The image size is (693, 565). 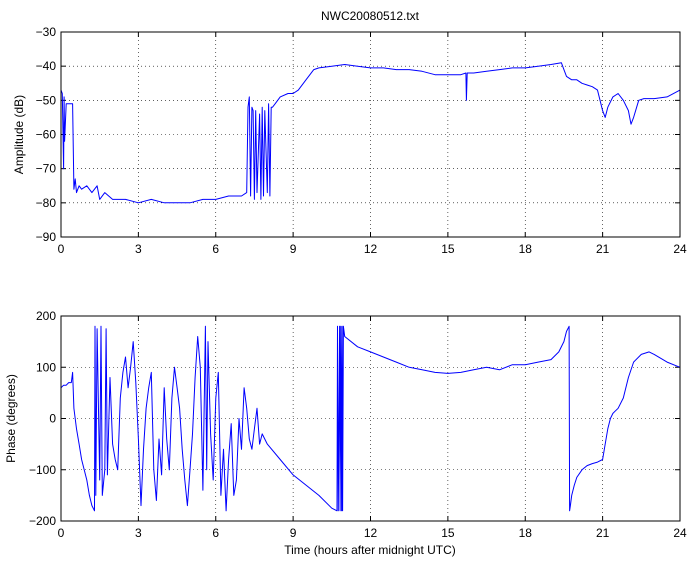 I want to click on phase-x-tick-label: 15, so click(x=448, y=533).